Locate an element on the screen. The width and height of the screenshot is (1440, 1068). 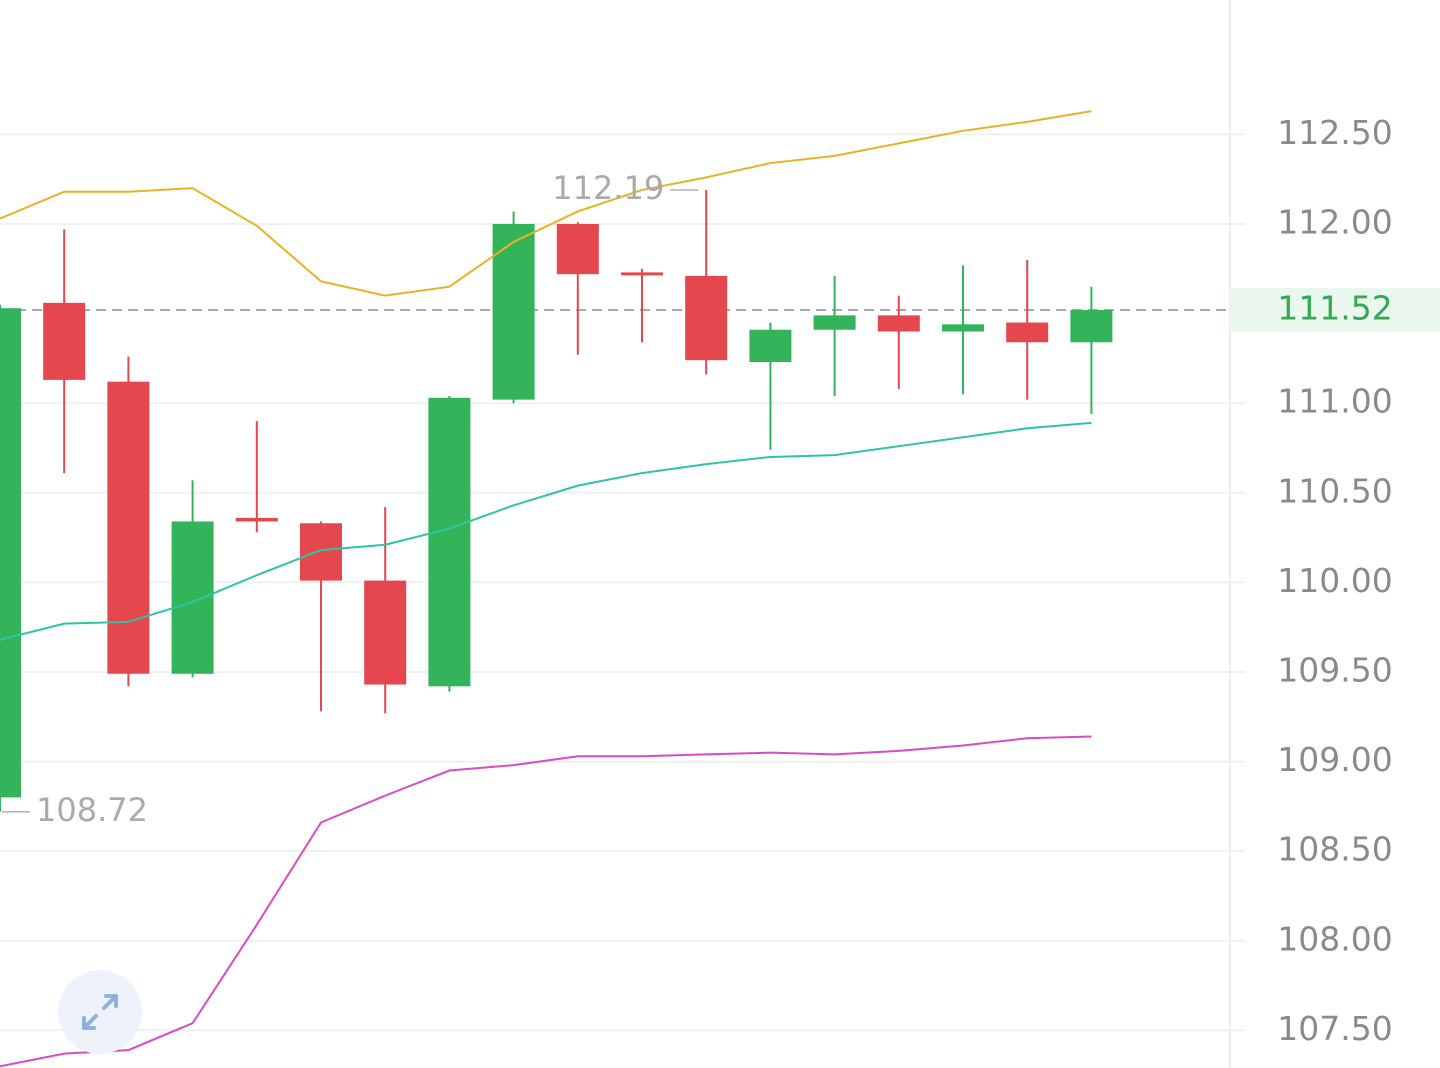
last-price-label: 111.52 is located at coordinates (1334, 308).